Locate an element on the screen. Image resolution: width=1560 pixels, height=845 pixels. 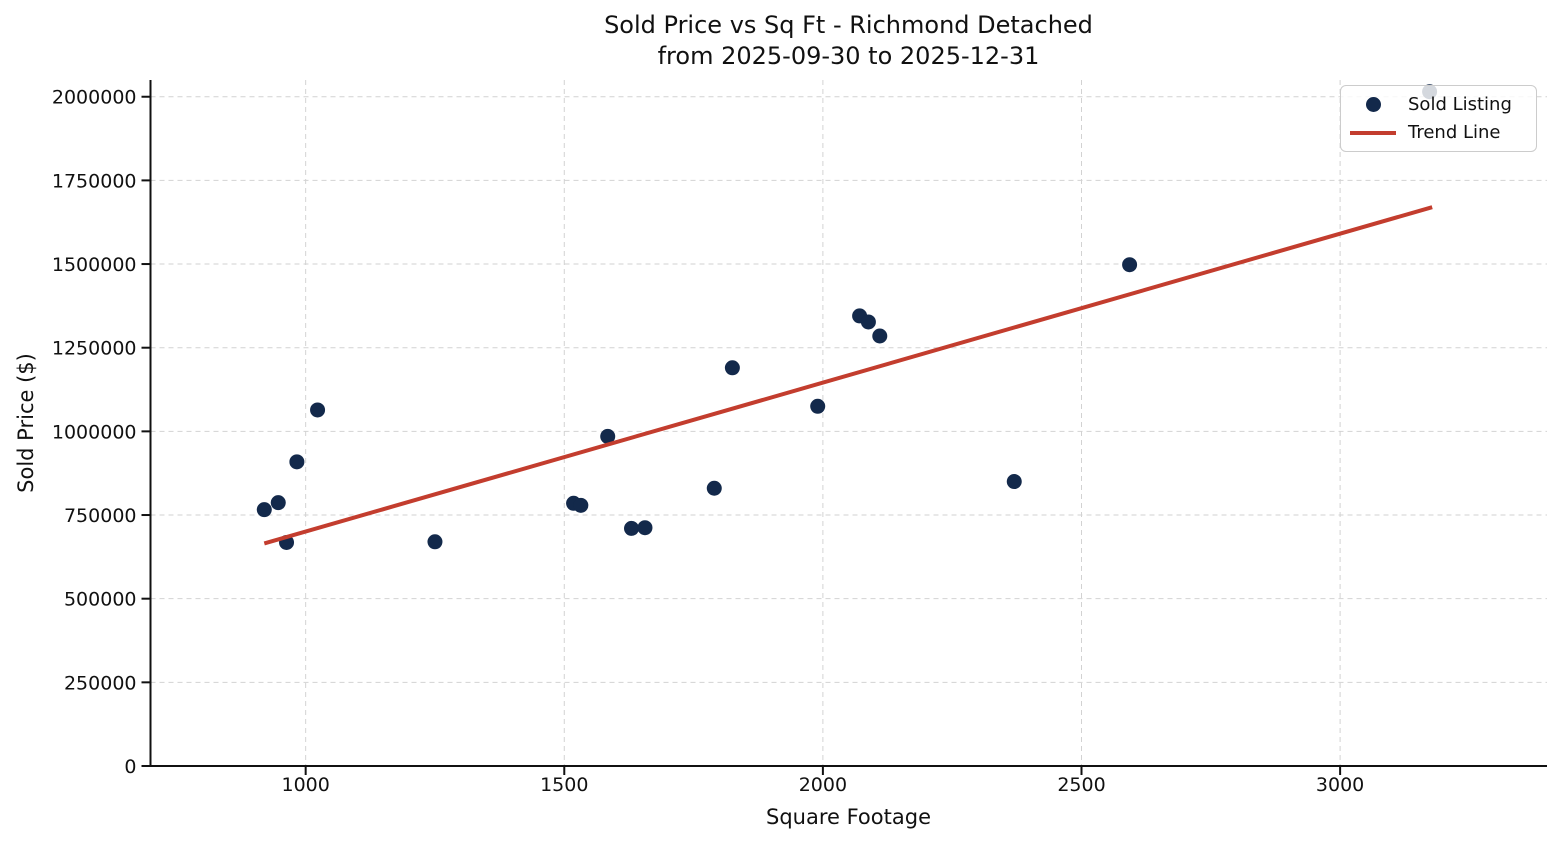
legend-label-trend-line: Trend Line is located at coordinates (1454, 132).